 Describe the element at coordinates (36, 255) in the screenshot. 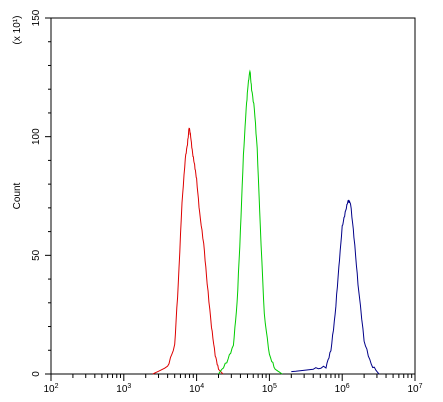

I see `y-tick-label: 50` at that location.